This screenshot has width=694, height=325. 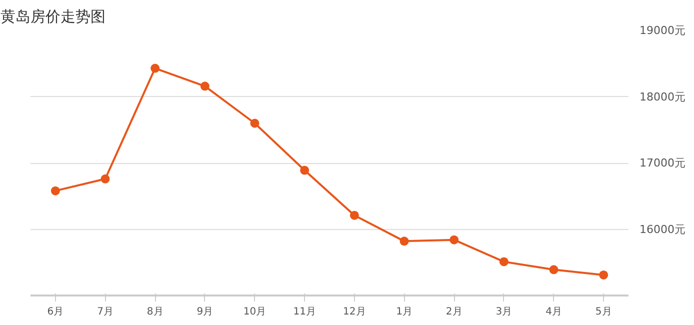 I want to click on x-tick-label: 11月, so click(x=304, y=312).